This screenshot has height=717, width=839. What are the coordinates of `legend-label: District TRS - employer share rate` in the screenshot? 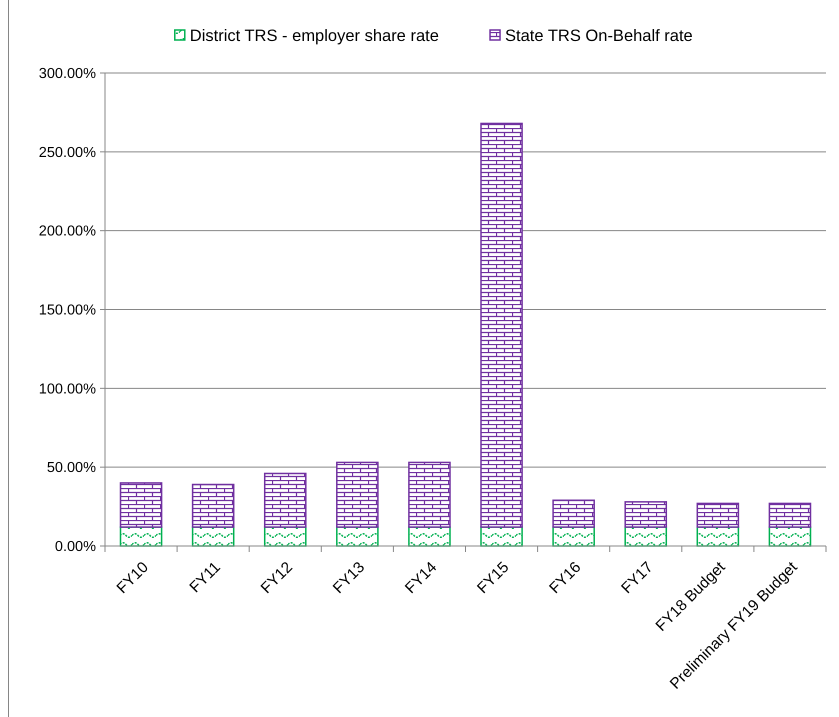 It's located at (314, 35).